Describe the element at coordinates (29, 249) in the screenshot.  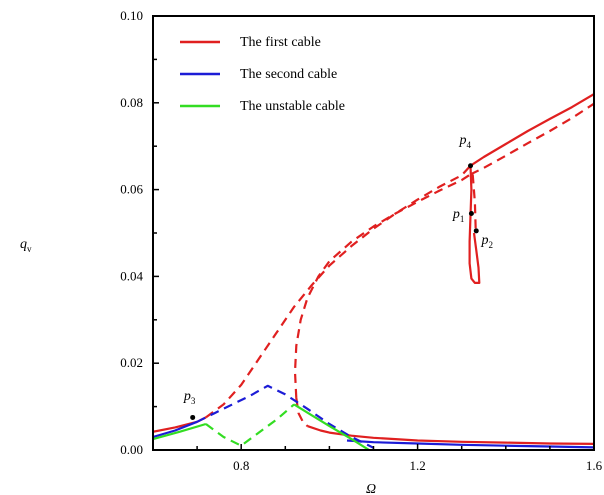
I see `y-axis-label-sub: v` at that location.